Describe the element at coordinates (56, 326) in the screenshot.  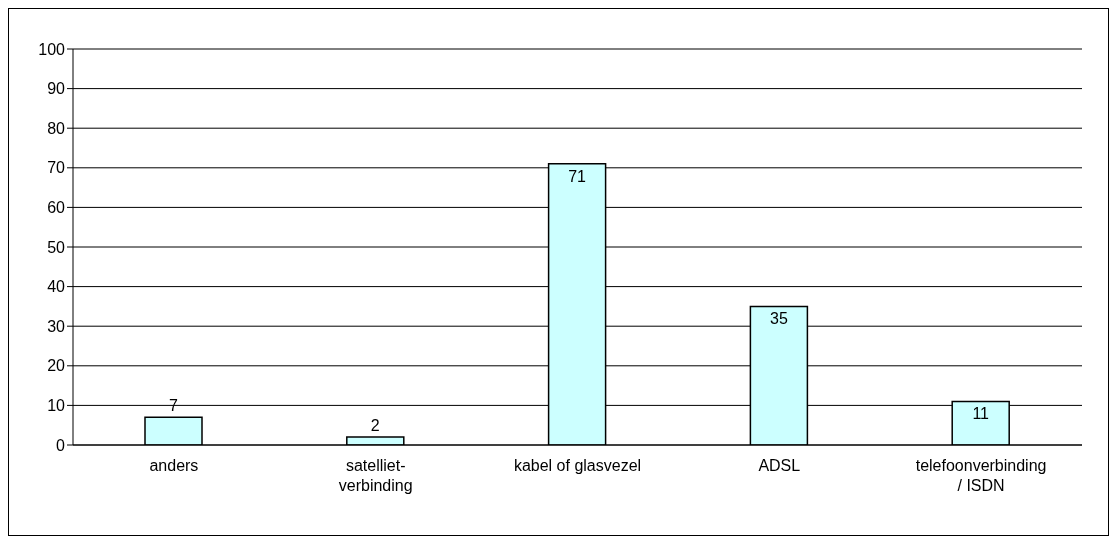
I see `y-tick-label: 30` at that location.